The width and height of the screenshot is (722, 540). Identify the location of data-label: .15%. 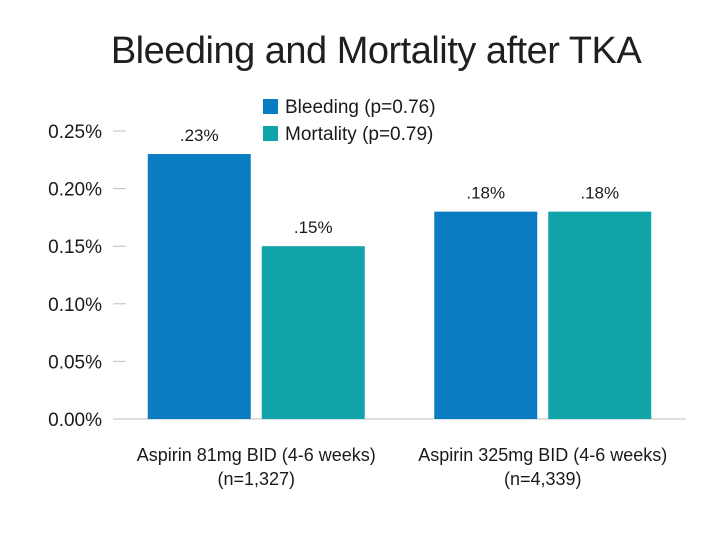
(313, 227).